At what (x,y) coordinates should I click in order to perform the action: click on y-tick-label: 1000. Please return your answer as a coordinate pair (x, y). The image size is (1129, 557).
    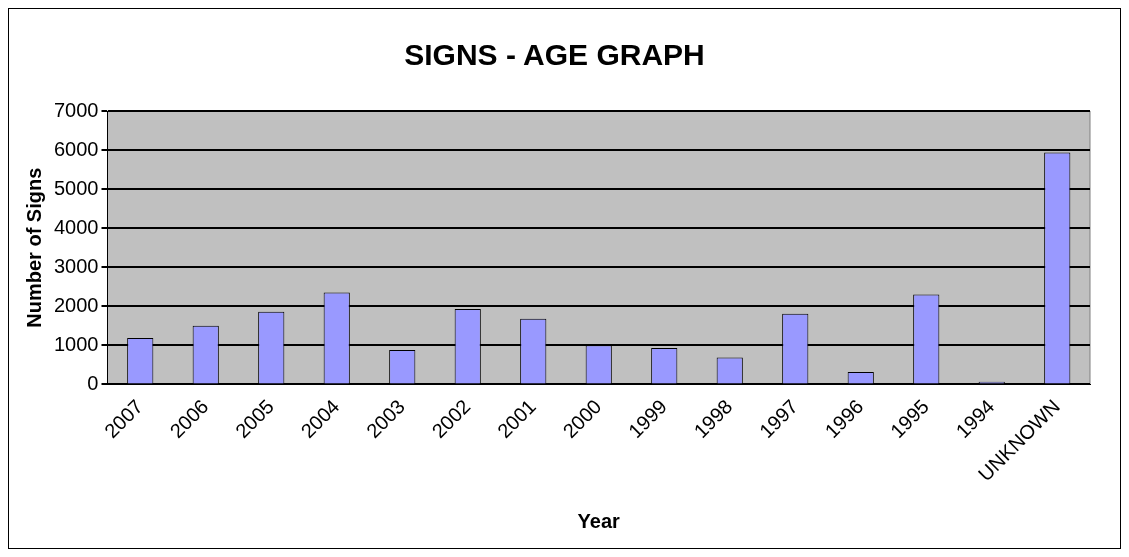
    Looking at the image, I should click on (76, 343).